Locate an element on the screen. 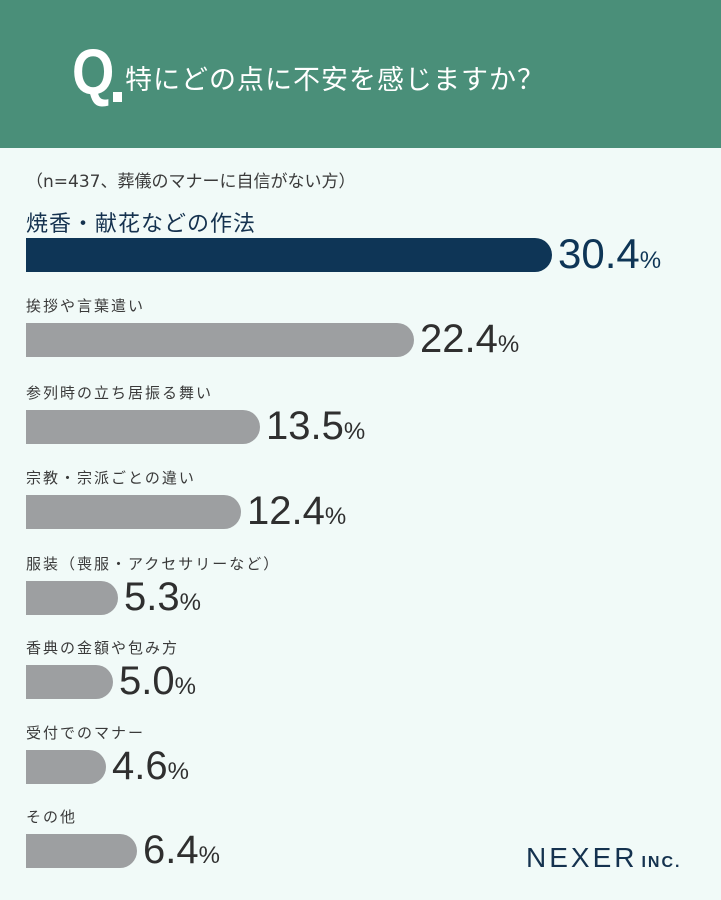 This screenshot has width=721, height=900. logo-suffix: INC. is located at coordinates (661, 862).